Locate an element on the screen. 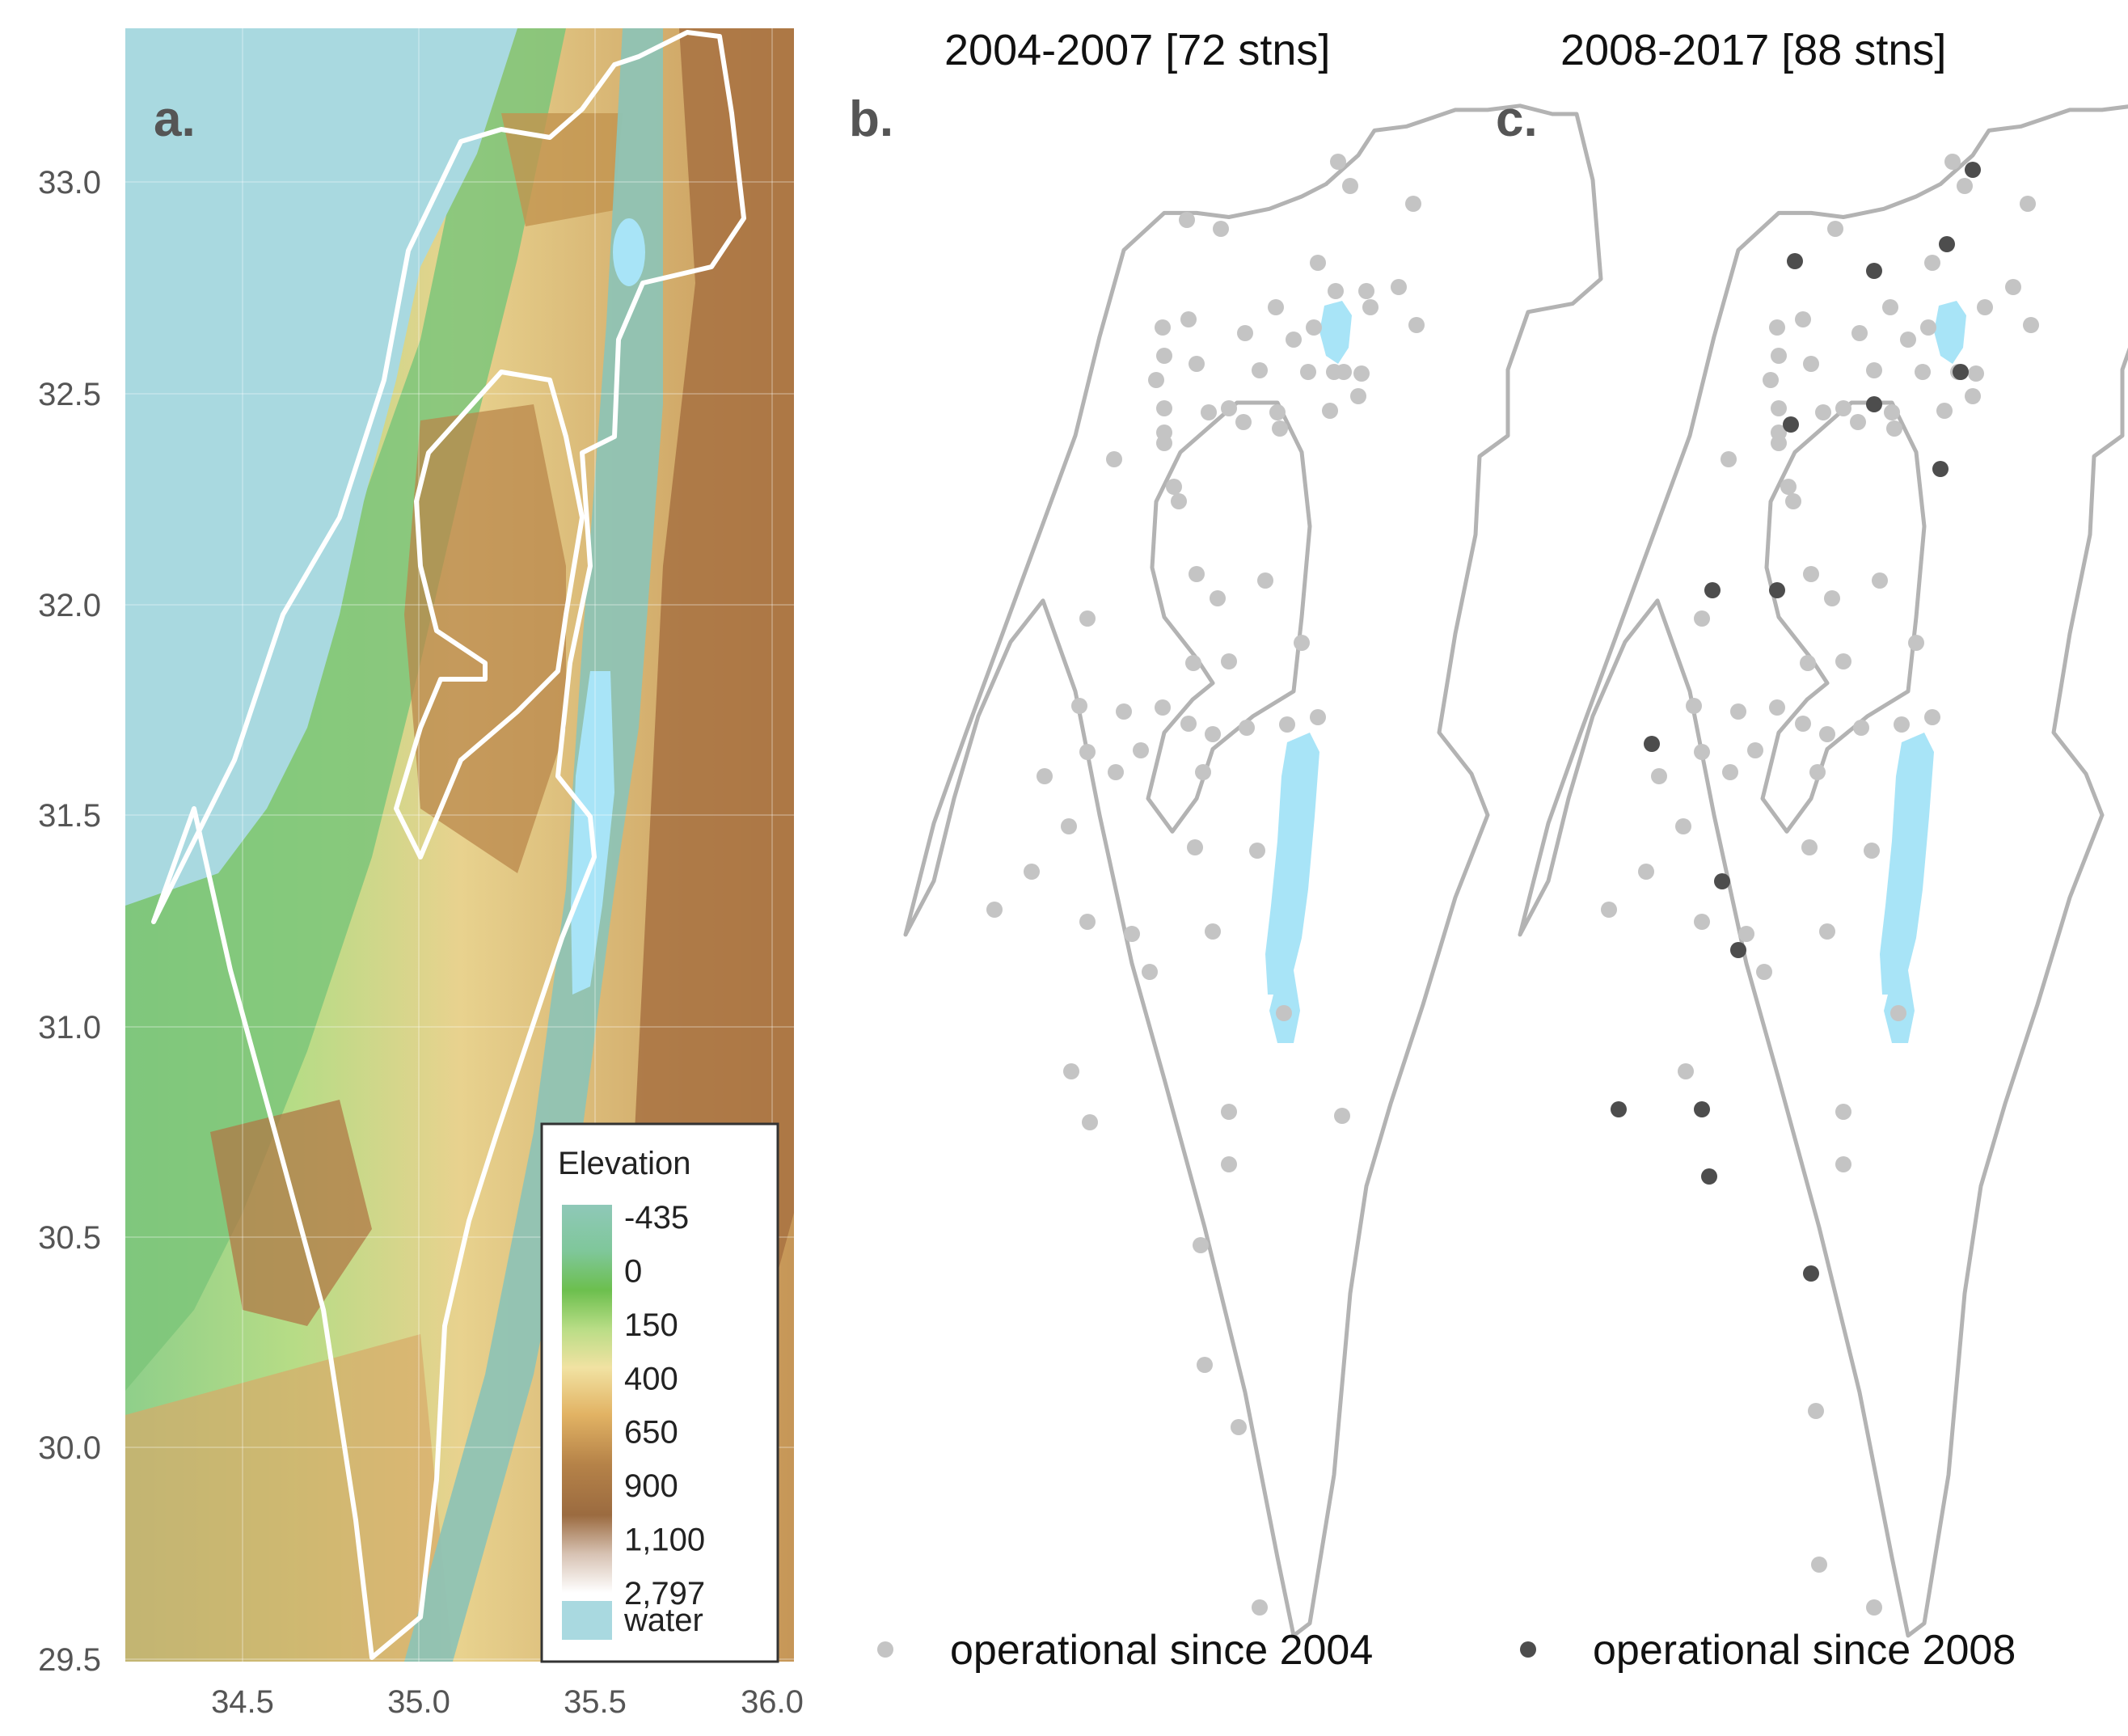 The height and width of the screenshot is (1736, 2128). y-tick-label: 32.0 is located at coordinates (69, 605).